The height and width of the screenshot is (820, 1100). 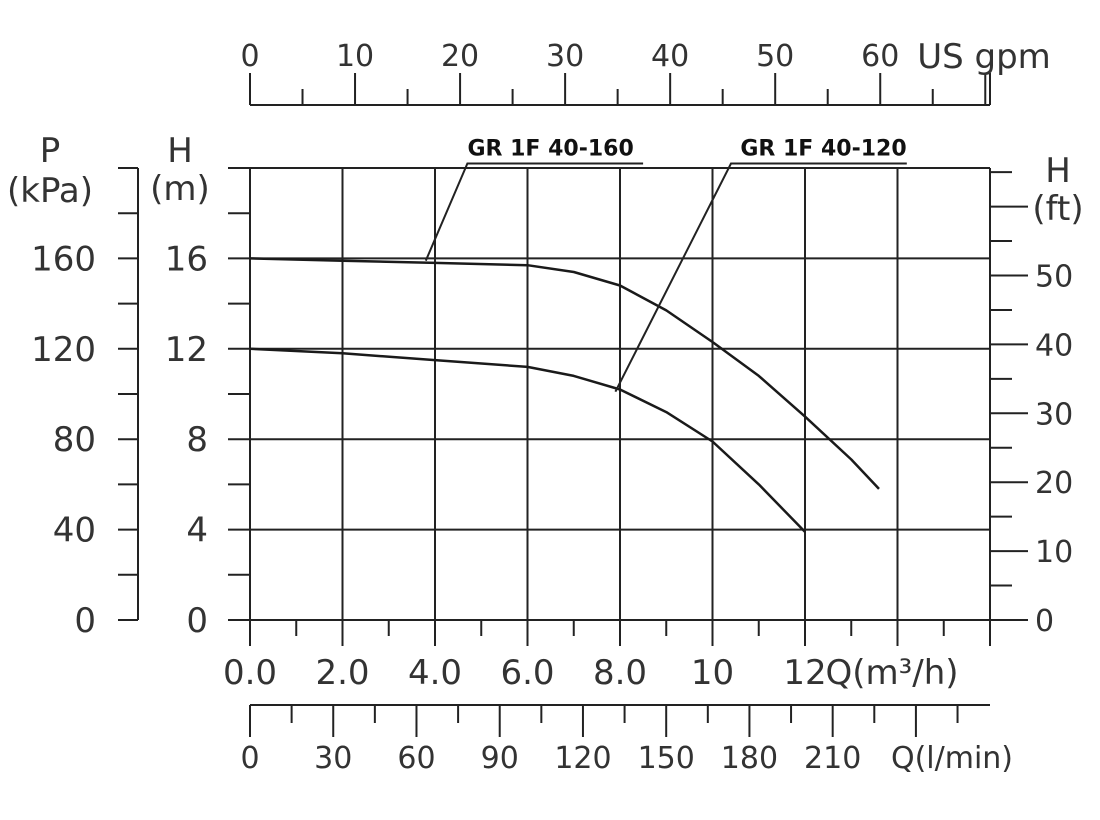 What do you see at coordinates (749, 758) in the screenshot?
I see `l-min-tick-label: 180` at bounding box center [749, 758].